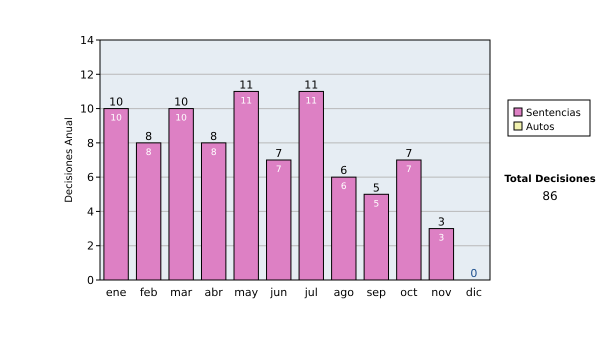 The height and width of the screenshot is (340, 600). What do you see at coordinates (344, 171) in the screenshot?
I see `total-label: 6` at bounding box center [344, 171].